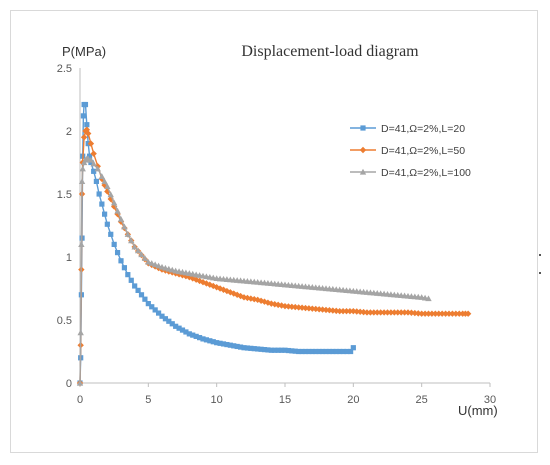 The width and height of the screenshot is (550, 465). What do you see at coordinates (330, 51) in the screenshot?
I see `chart-title: Displacement-load diagram` at bounding box center [330, 51].